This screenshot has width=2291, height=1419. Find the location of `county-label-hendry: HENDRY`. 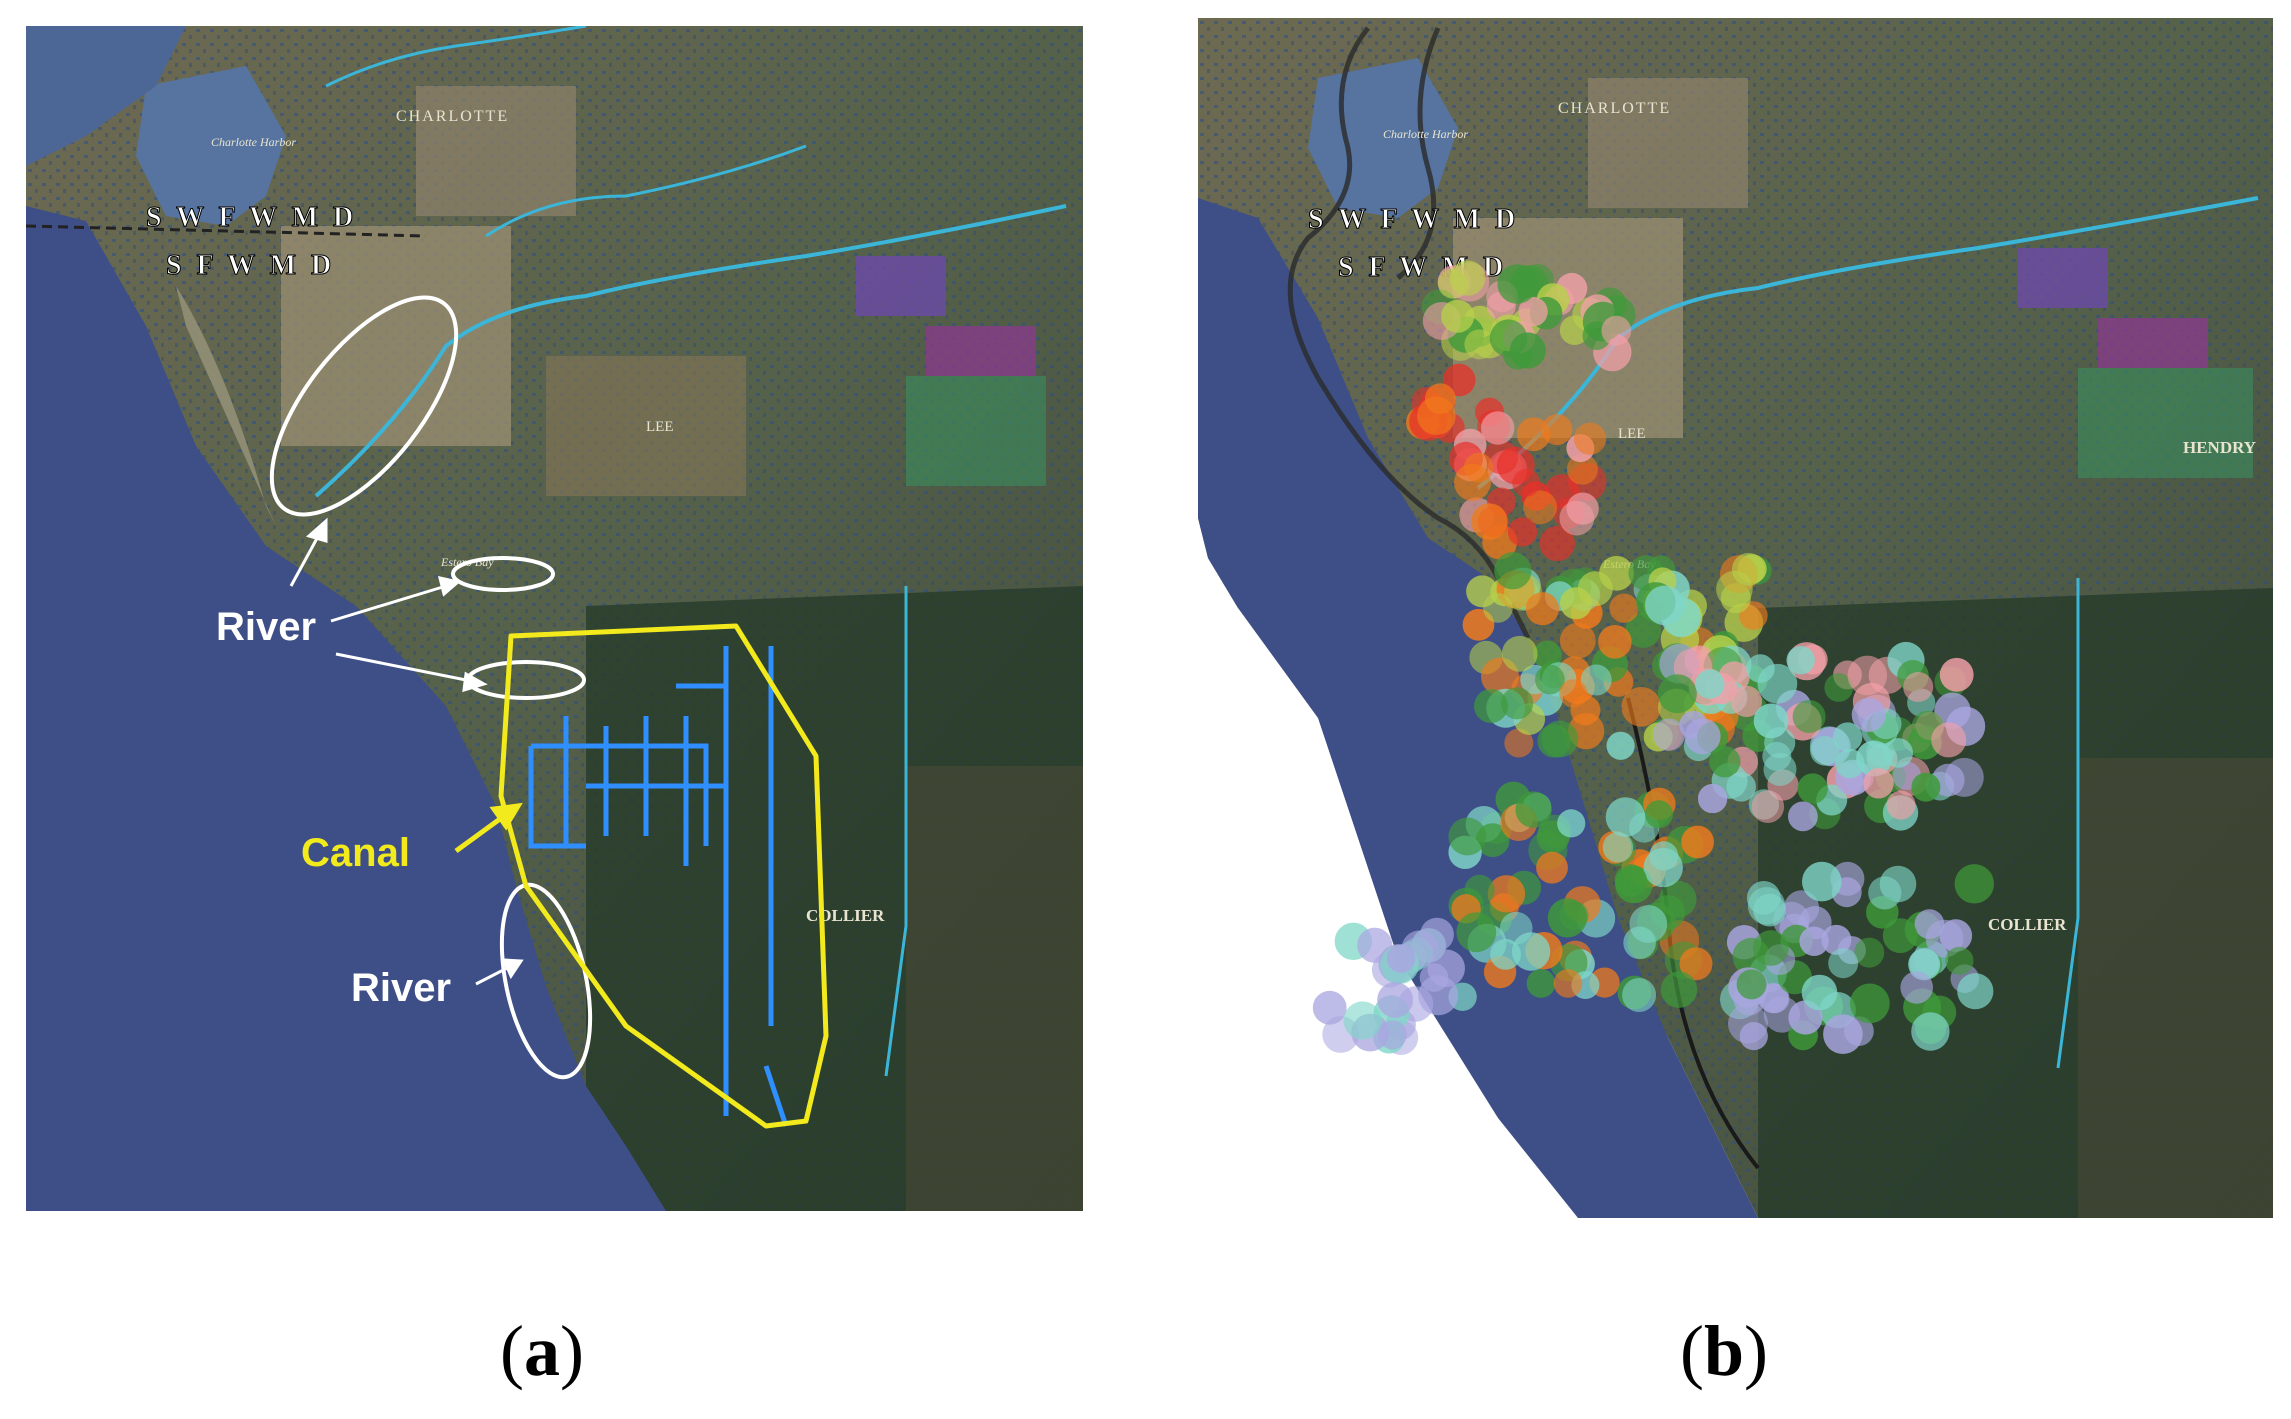

county-label-hendry: HENDRY is located at coordinates (2219, 447).